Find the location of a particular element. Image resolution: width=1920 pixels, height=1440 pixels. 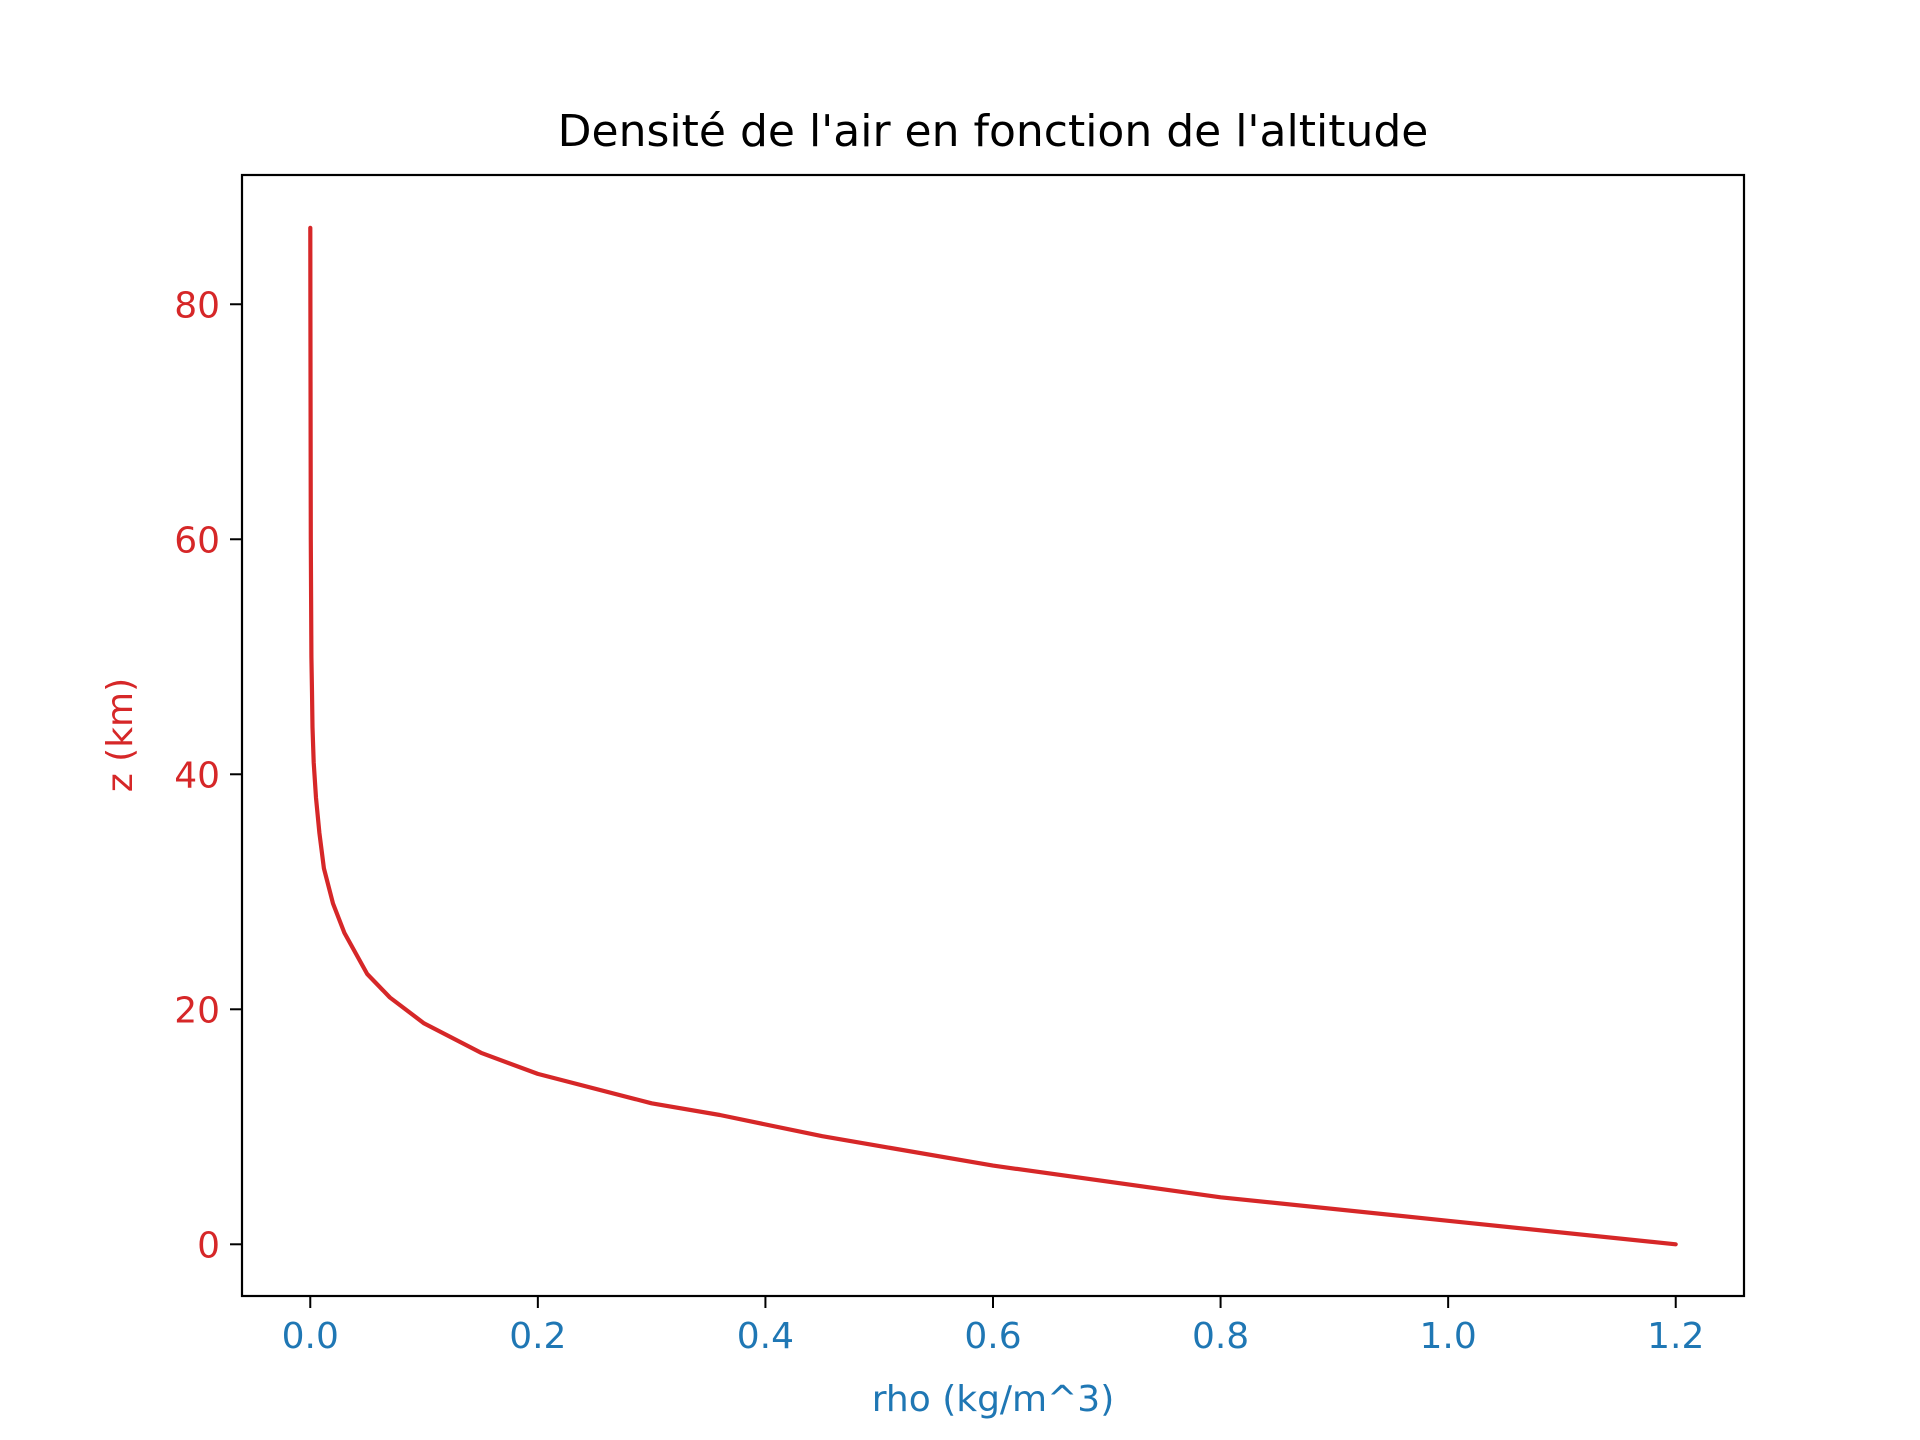

x-tick-label: 1.2 is located at coordinates (1675, 1336).